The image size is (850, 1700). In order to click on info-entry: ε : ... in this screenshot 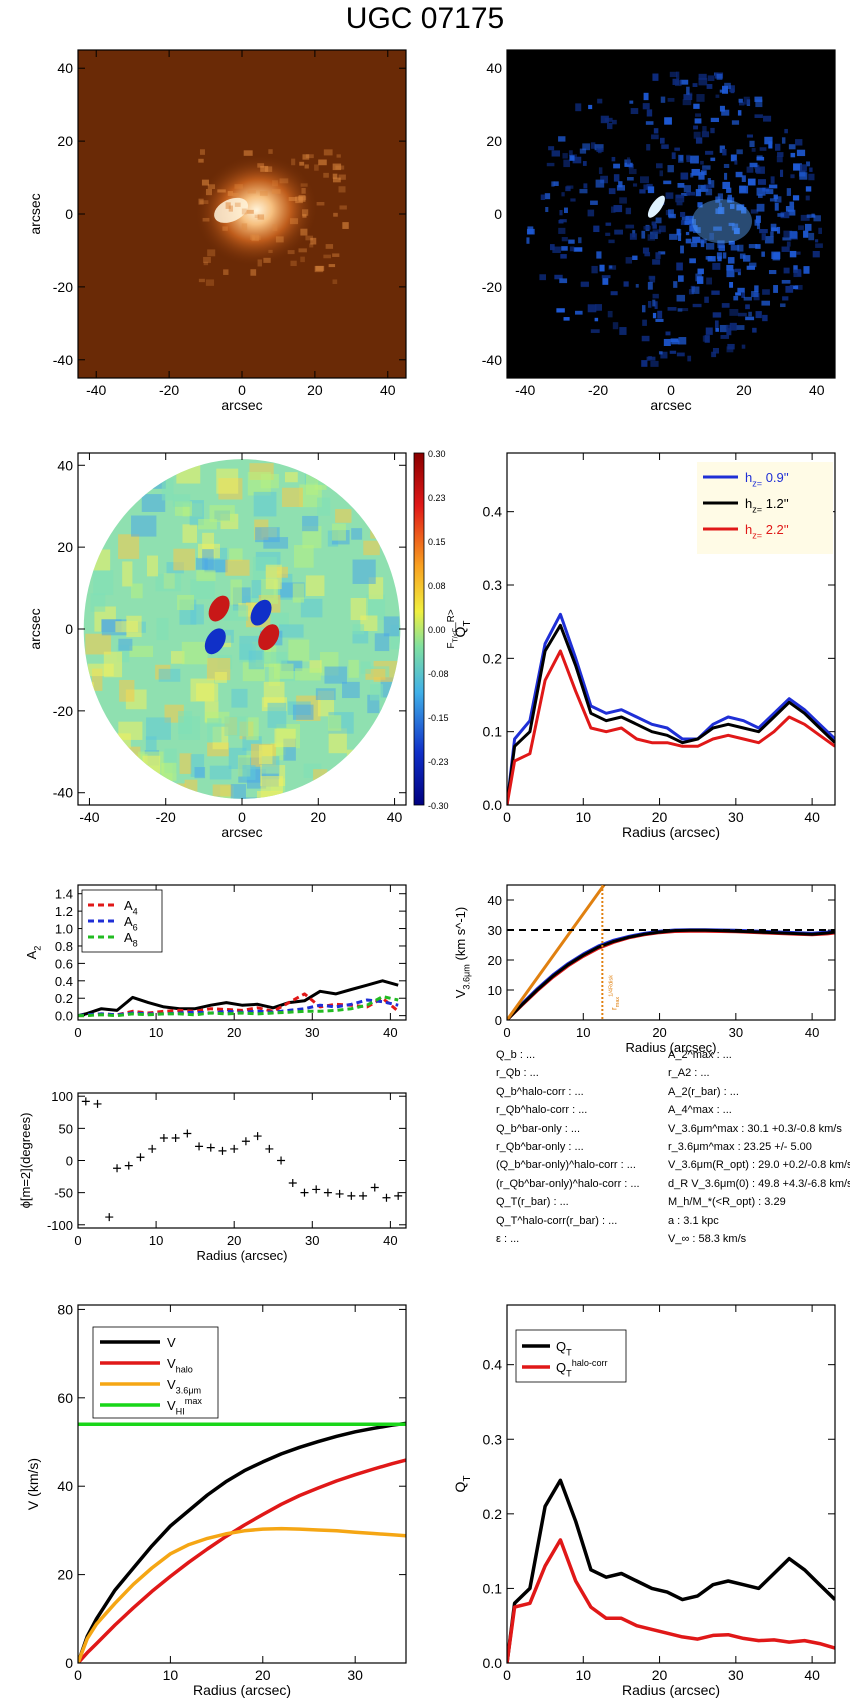, I will do `click(508, 1238)`.